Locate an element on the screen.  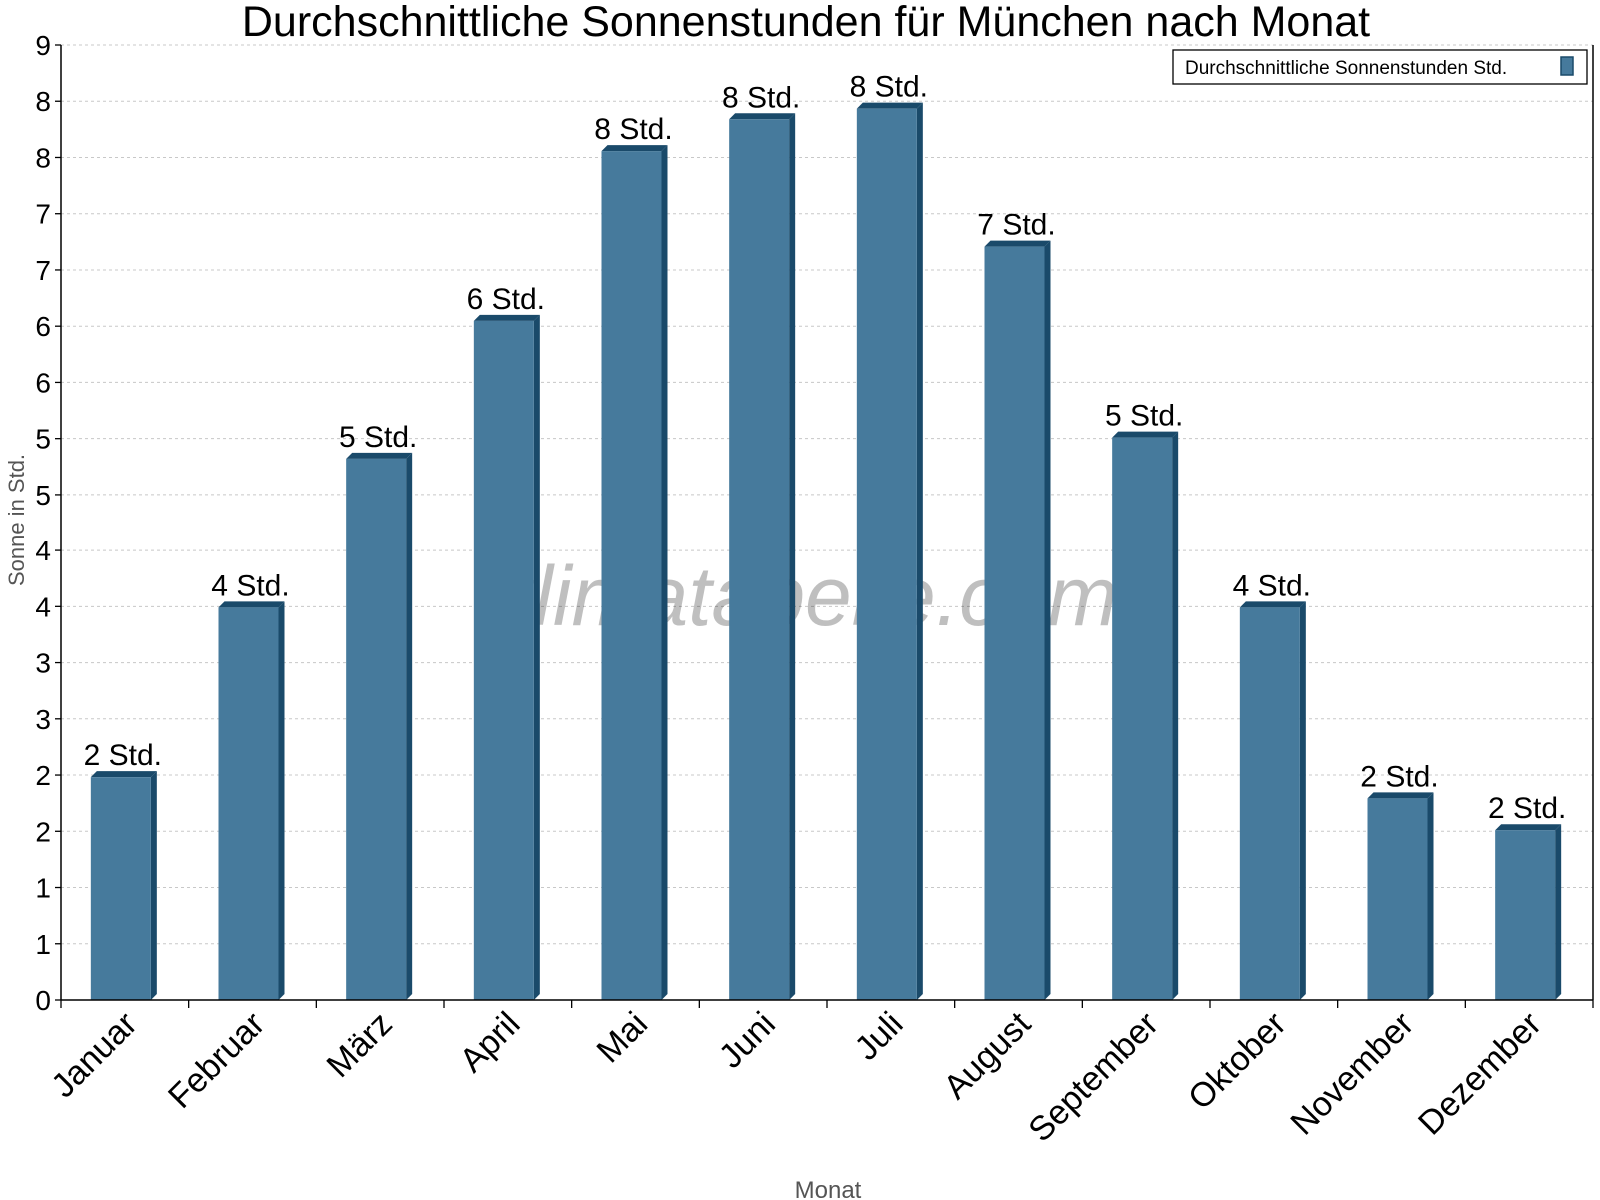
x-axis-label: Monat is located at coordinates (828, 1188).